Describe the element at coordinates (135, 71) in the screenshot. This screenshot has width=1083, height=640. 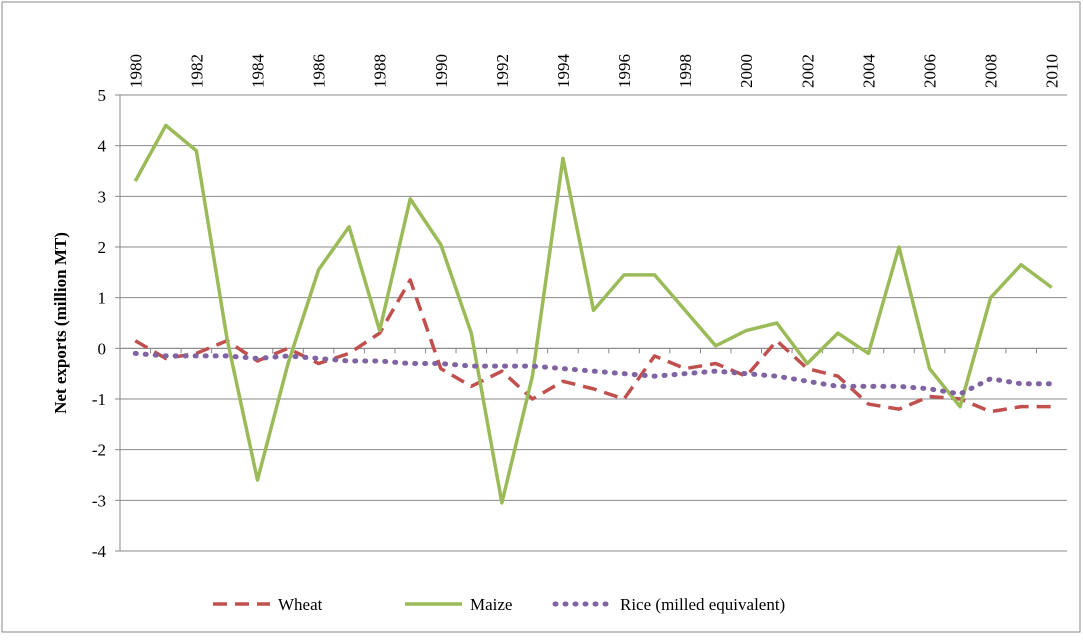
I see `x-tick-label: 1980` at that location.